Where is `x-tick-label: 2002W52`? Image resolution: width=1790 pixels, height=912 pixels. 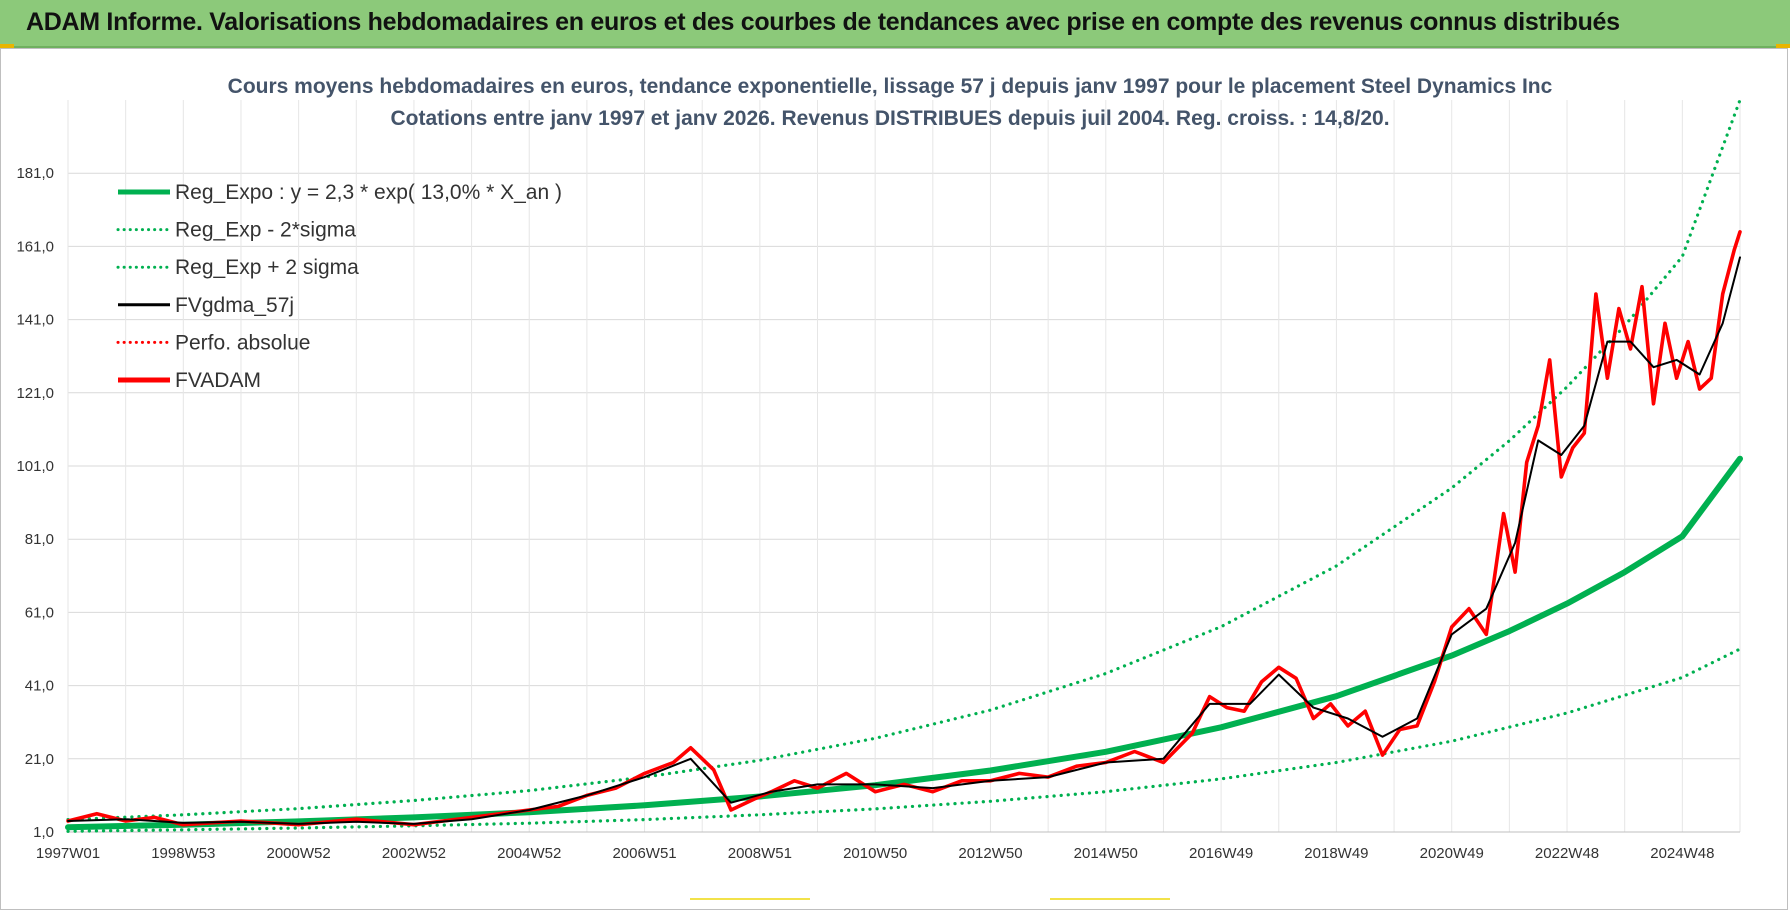
x-tick-label: 2002W52 is located at coordinates (414, 853).